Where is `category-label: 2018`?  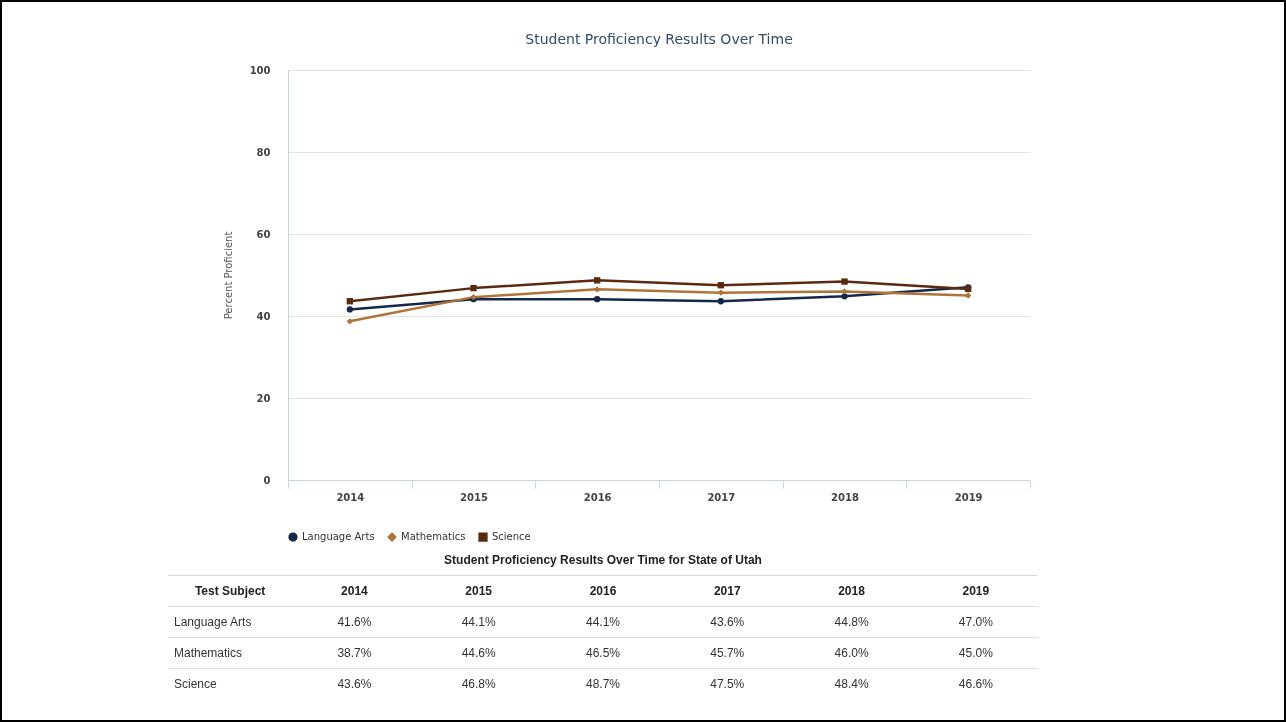 category-label: 2018 is located at coordinates (851, 591).